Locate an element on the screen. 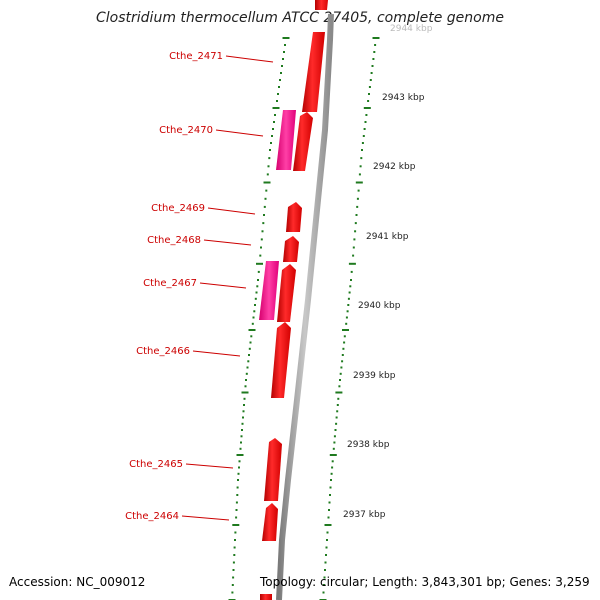 Image resolution: width=600 pixels, height=600 pixels. gene-label-cthe-2469: Cthe_2469 is located at coordinates (178, 208).